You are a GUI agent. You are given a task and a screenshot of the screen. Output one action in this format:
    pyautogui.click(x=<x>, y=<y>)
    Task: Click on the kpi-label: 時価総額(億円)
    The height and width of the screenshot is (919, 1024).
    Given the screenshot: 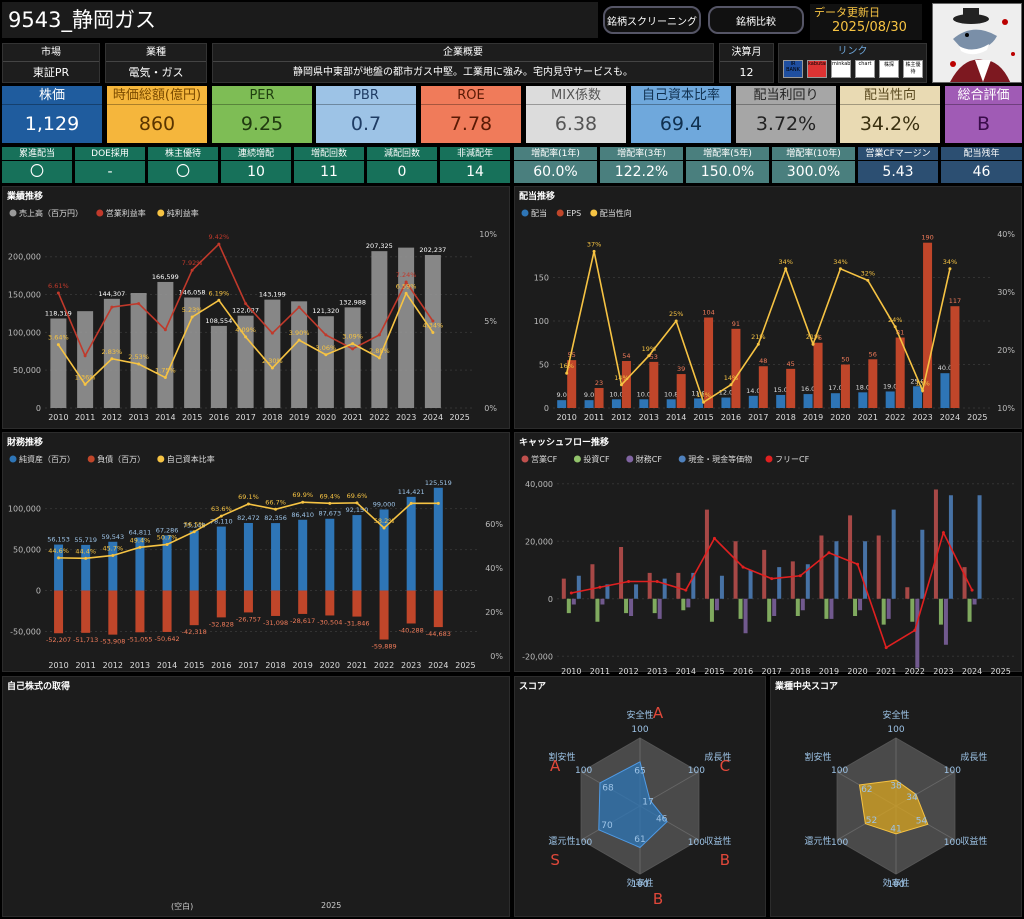 What is the action you would take?
    pyautogui.click(x=157, y=95)
    